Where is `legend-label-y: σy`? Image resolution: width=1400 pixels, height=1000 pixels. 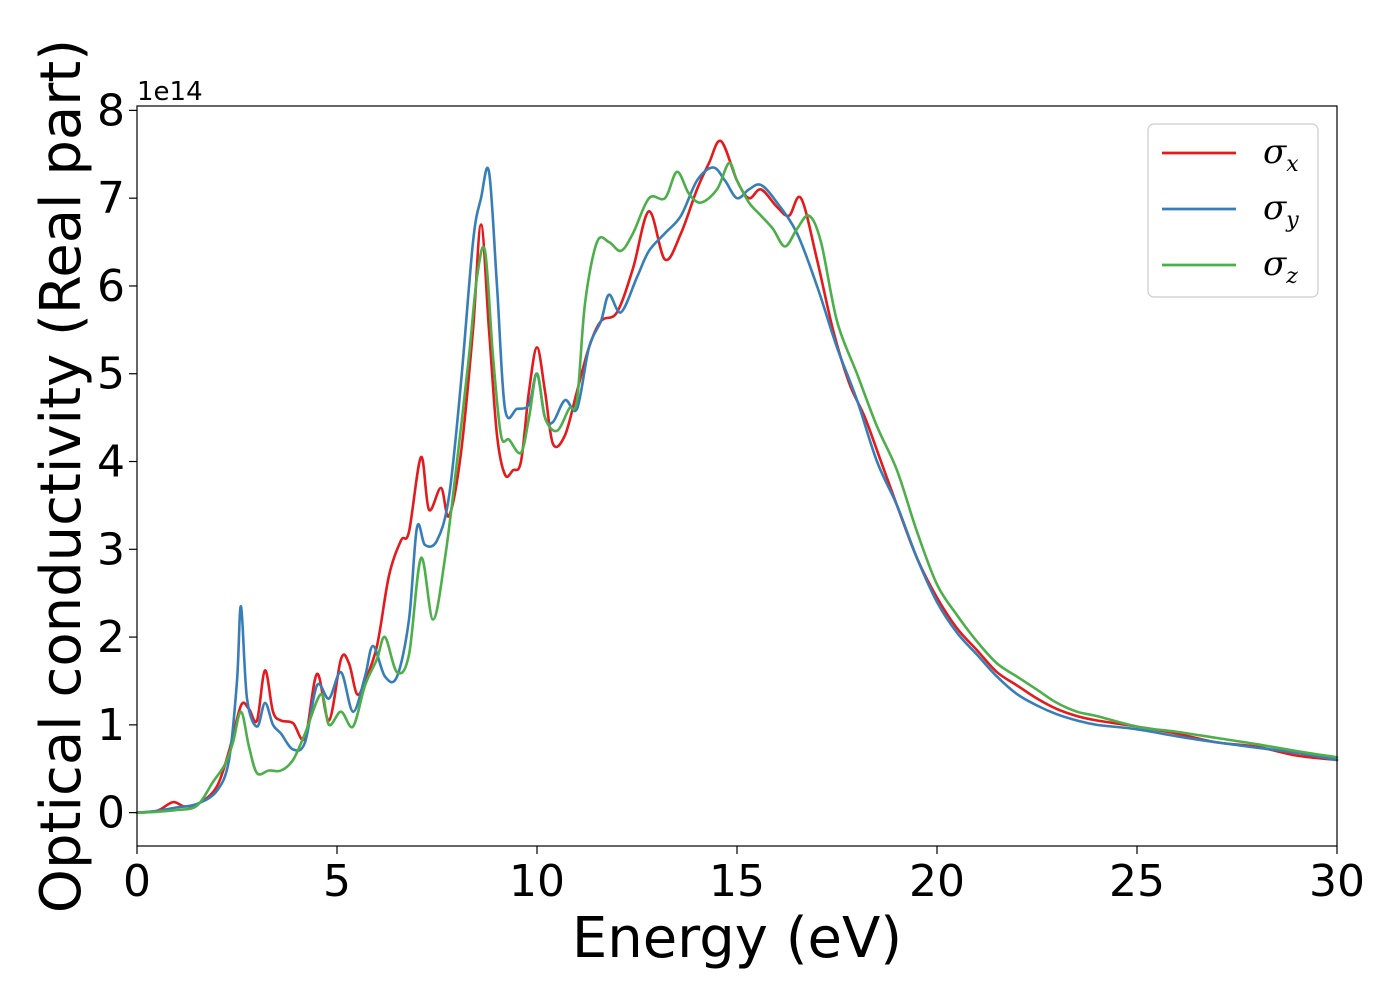 legend-label-y: σy is located at coordinates (1281, 210).